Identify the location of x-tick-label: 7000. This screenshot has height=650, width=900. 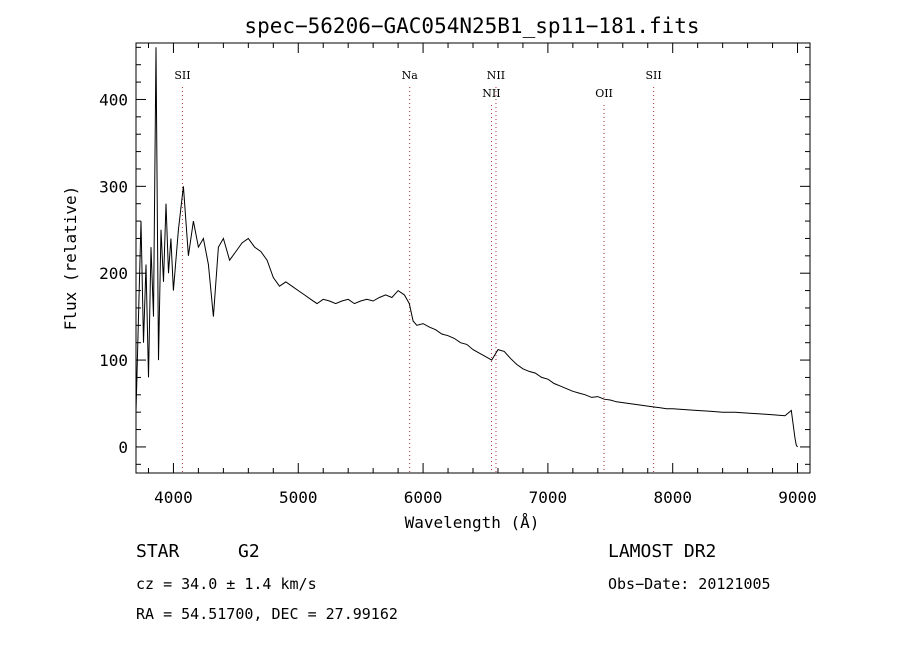
(548, 497).